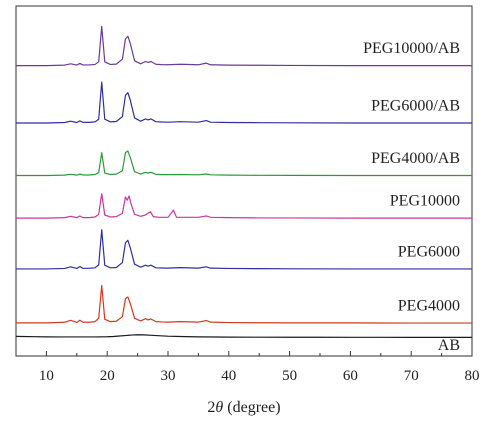 The height and width of the screenshot is (433, 500). I want to click on x-tick-label-30: 30, so click(168, 376).